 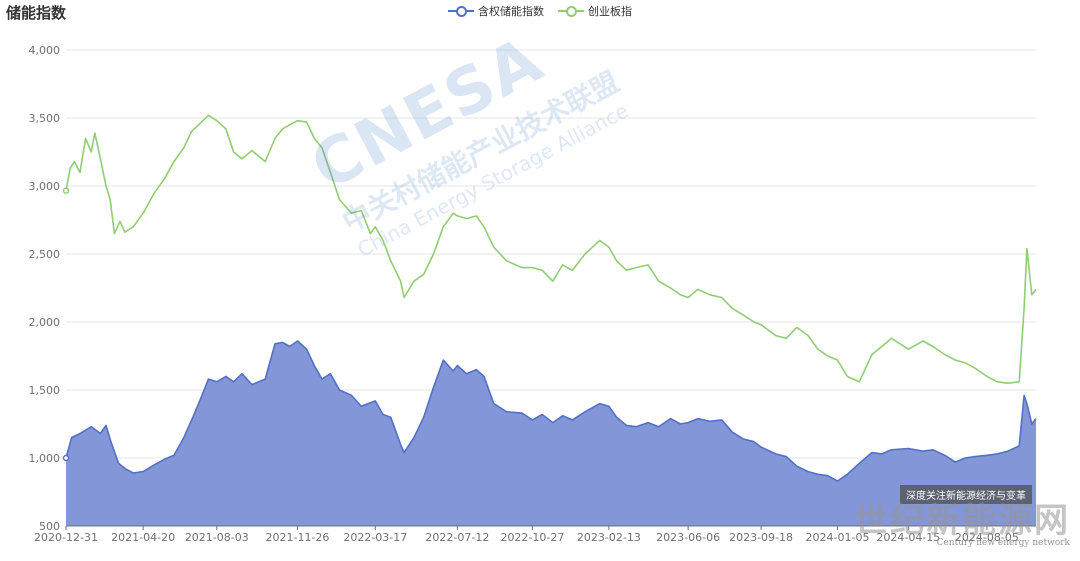 I want to click on y-tick-label: 1,500, so click(x=45, y=390).